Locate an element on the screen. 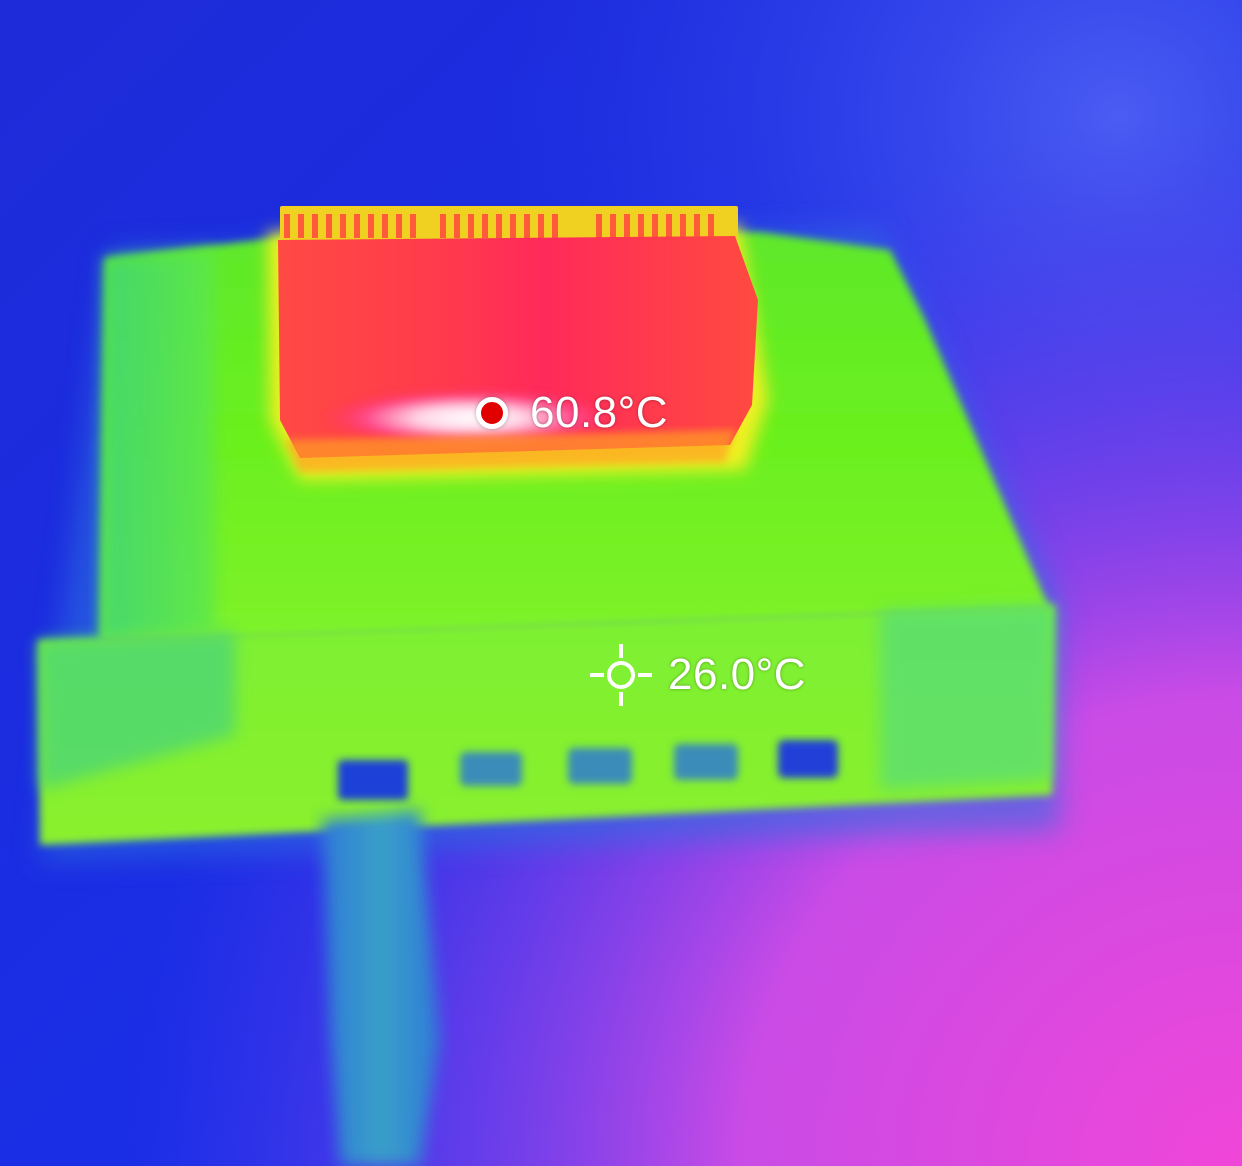  crosshair-icon is located at coordinates (621, 675).